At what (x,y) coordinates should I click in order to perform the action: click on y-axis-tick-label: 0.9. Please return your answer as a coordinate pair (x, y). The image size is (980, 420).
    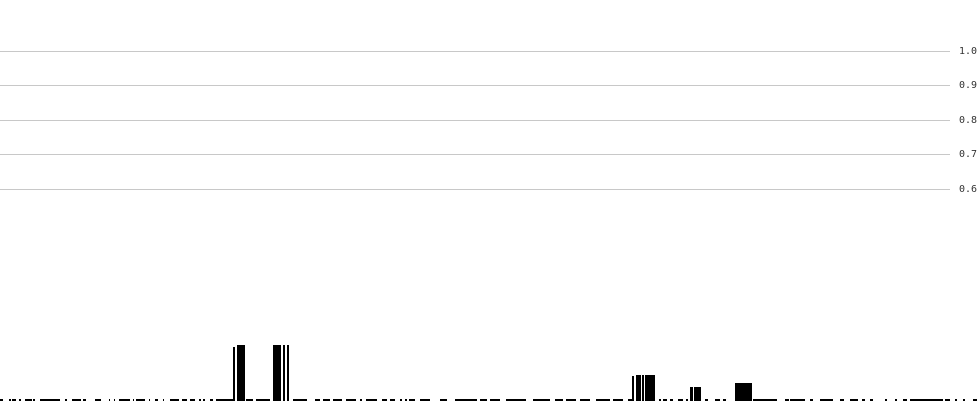
    Looking at the image, I should click on (968, 85).